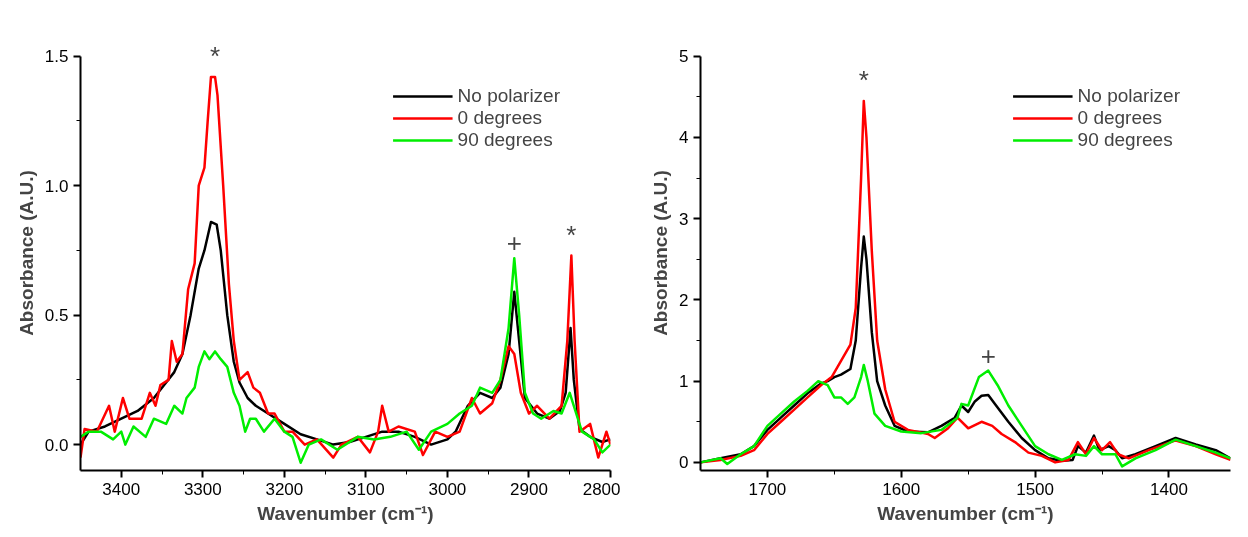 The image size is (1248, 537). Describe the element at coordinates (1035, 489) in the screenshot. I see `x-tick-label: 1500` at that location.